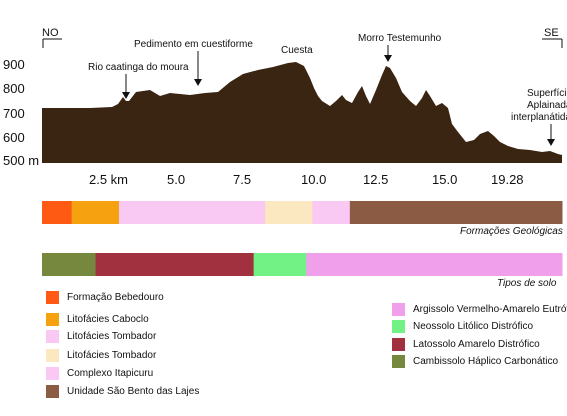 The height and width of the screenshot is (416, 567). I want to click on orientation-left: NO, so click(52, 37).